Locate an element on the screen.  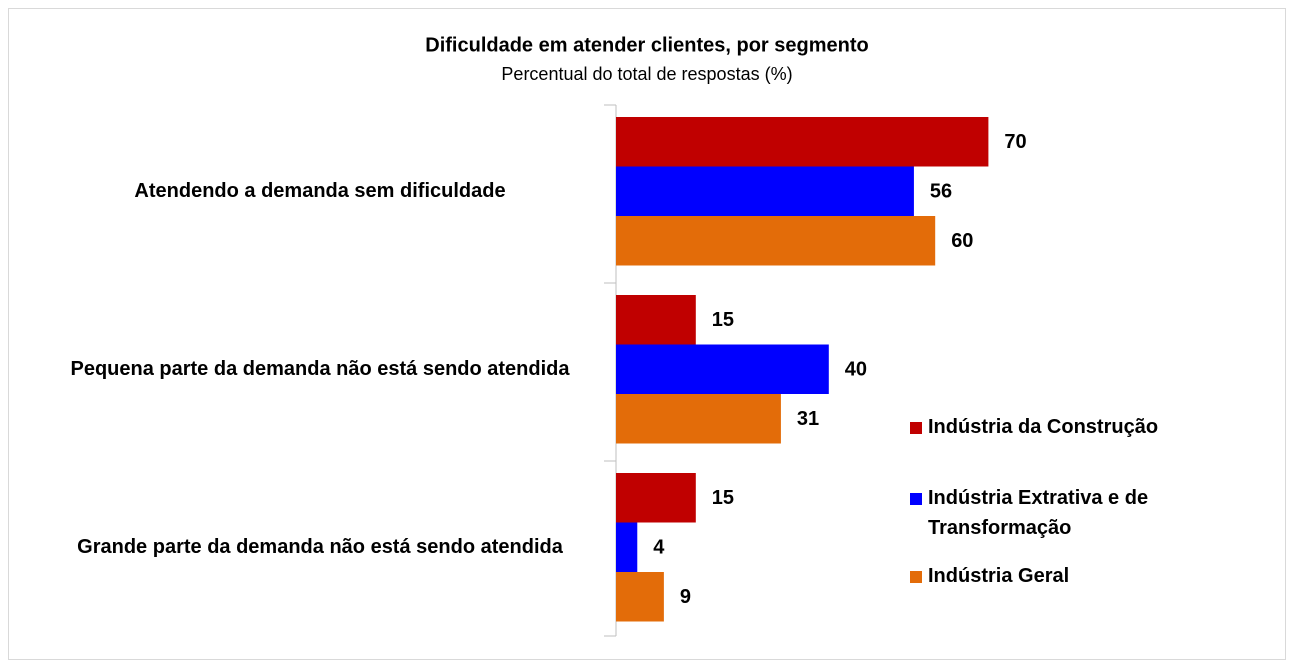
category-label: Atendendo a demanda sem dificuldade is located at coordinates (320, 191).